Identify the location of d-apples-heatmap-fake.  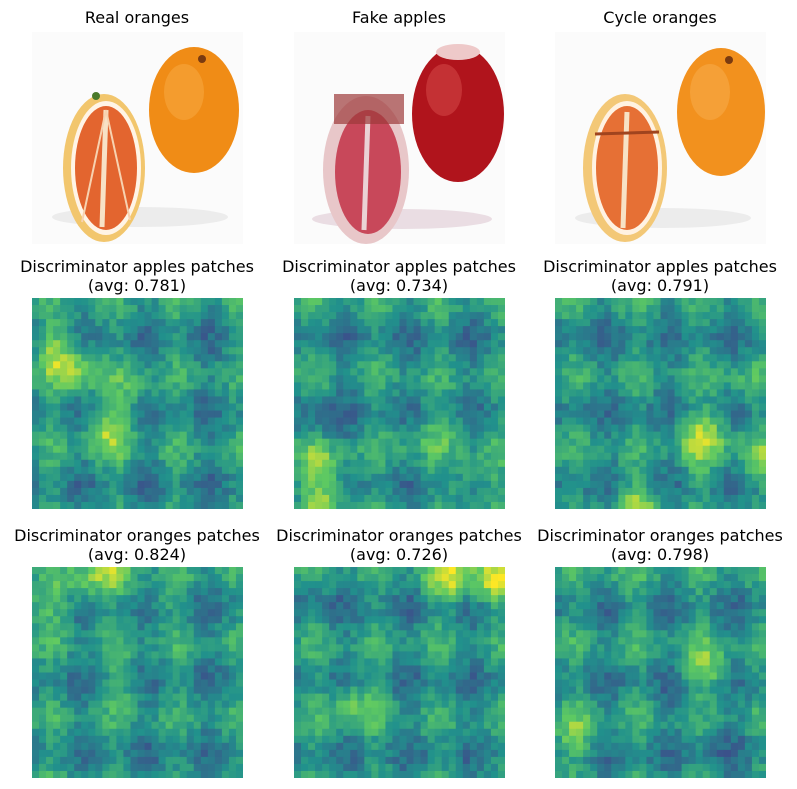
(399, 403).